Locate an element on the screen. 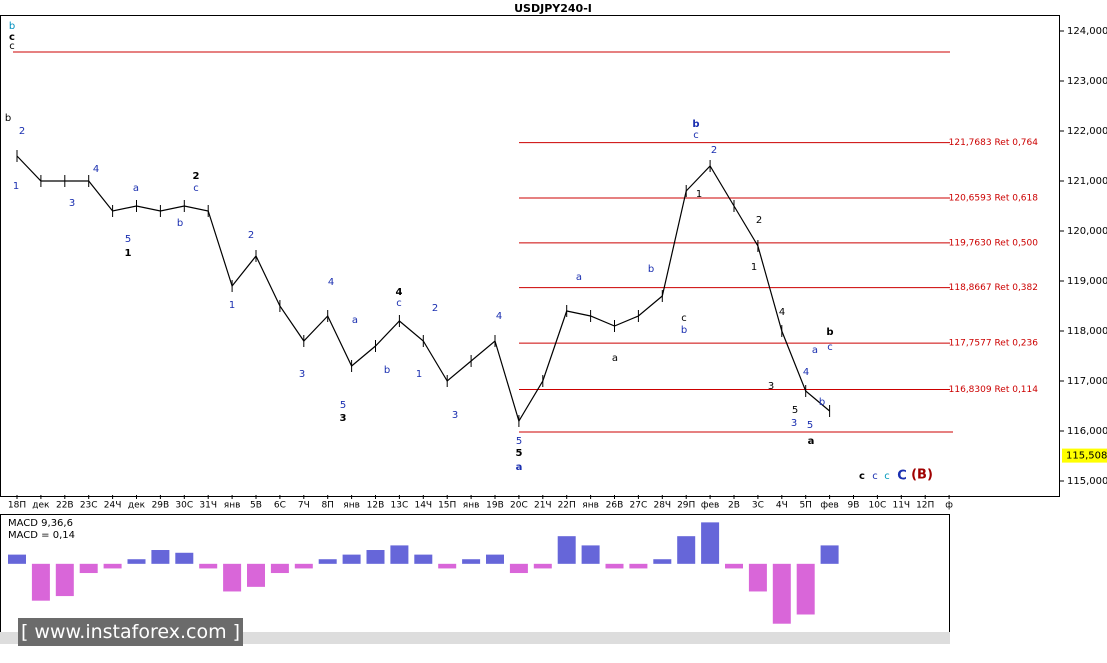  x-tick-label: ф is located at coordinates (949, 506).